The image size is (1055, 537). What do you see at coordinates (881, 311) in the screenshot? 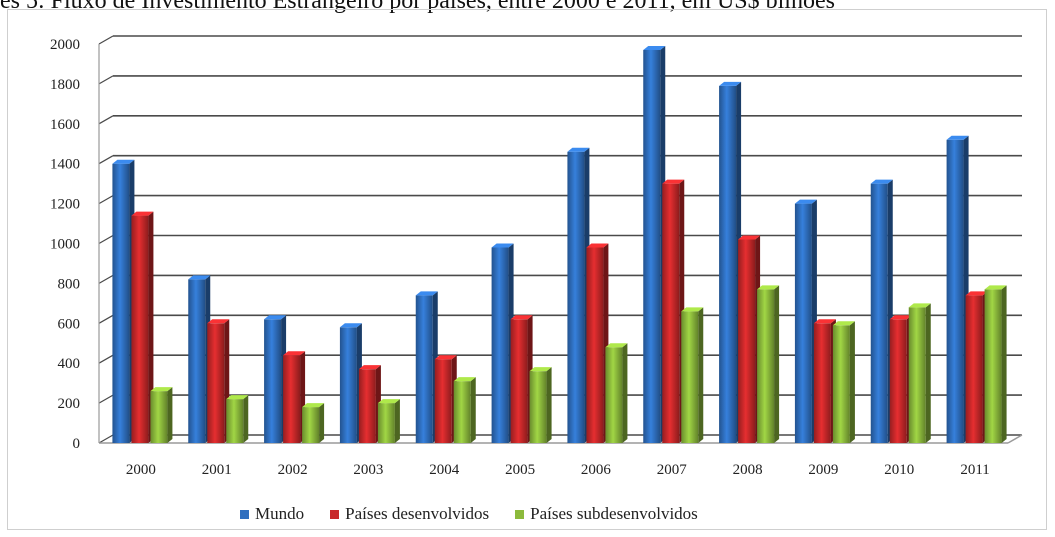
I see `bar-mundo-2010` at bounding box center [881, 311].